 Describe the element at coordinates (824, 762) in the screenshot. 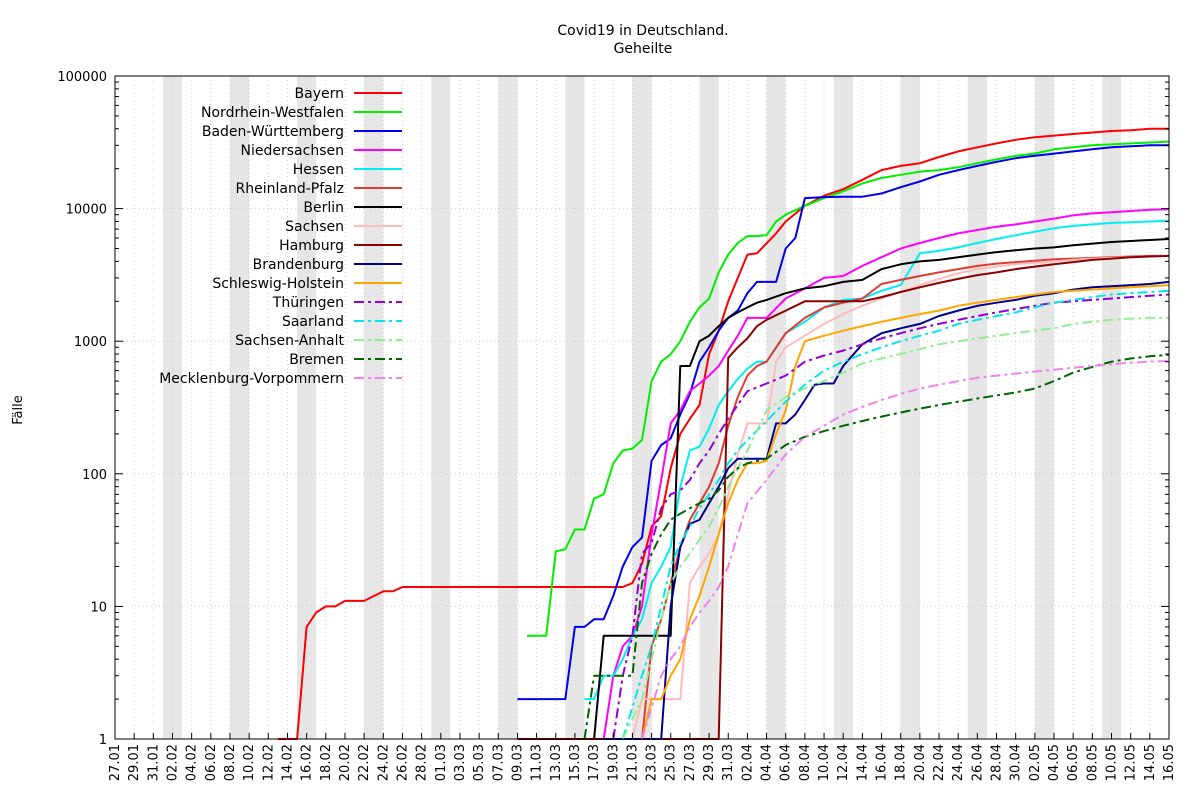

I see `x-tick-label: 10.04` at that location.